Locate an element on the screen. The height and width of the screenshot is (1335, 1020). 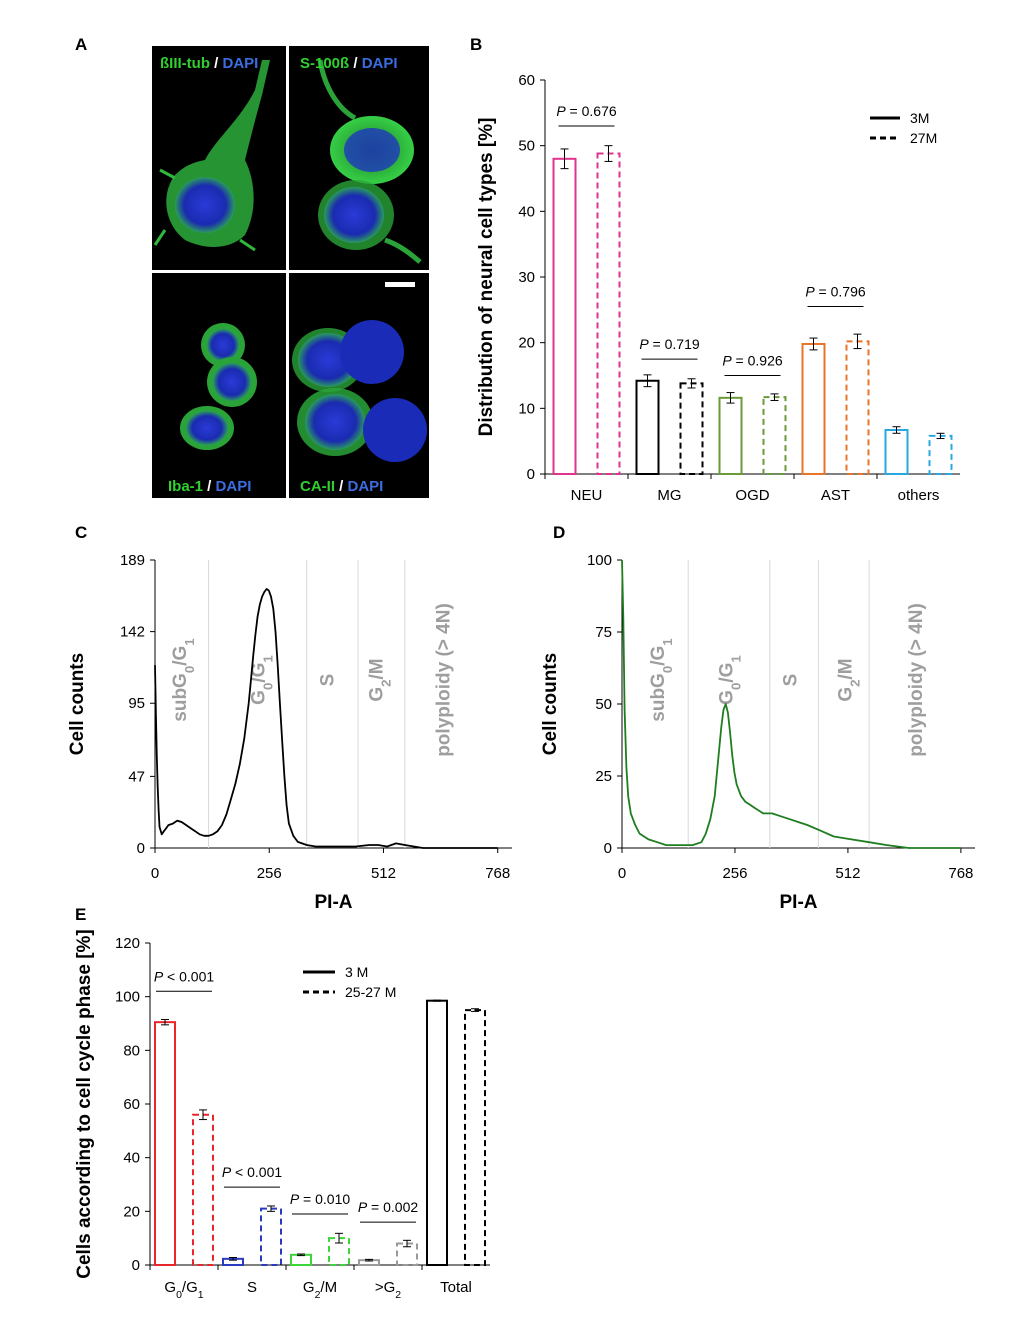
y-tick-label: 75 is located at coordinates (603, 632).